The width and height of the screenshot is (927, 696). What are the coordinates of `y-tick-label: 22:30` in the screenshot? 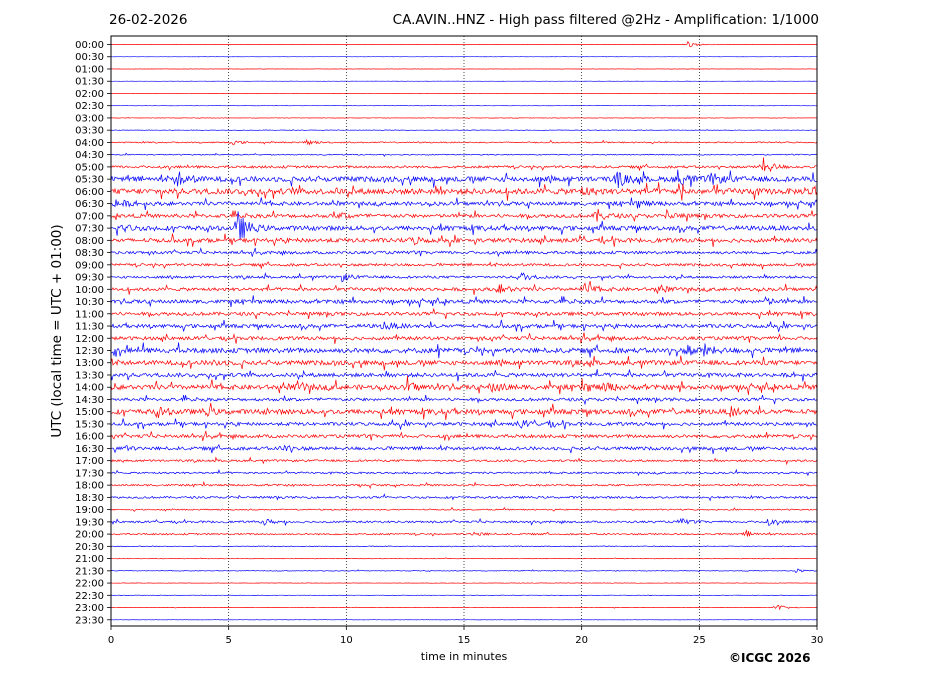 It's located at (89, 596).